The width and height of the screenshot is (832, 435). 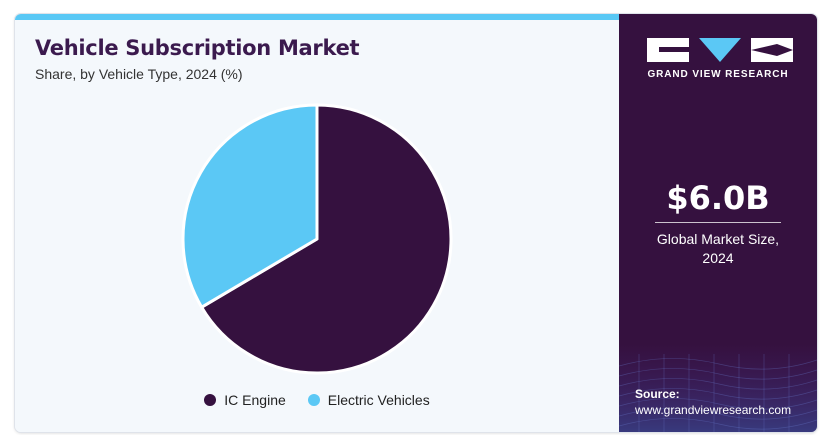 I want to click on chart-title: Vehicle Subscription Market, so click(x=197, y=48).